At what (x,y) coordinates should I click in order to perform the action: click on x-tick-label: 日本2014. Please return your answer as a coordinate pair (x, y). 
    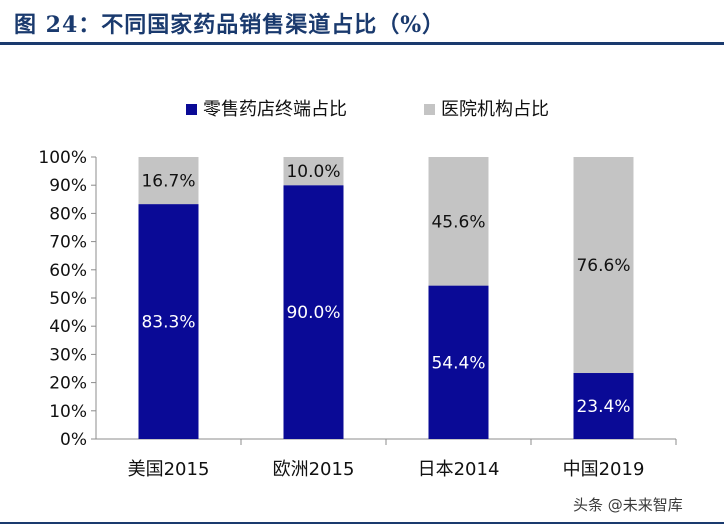
    Looking at the image, I should click on (459, 469).